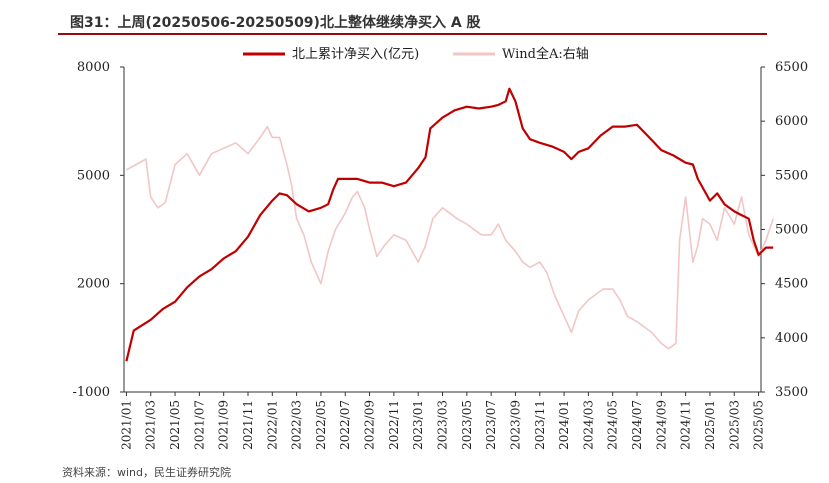  I want to click on x-tick-label: 2024/01, so click(564, 425).